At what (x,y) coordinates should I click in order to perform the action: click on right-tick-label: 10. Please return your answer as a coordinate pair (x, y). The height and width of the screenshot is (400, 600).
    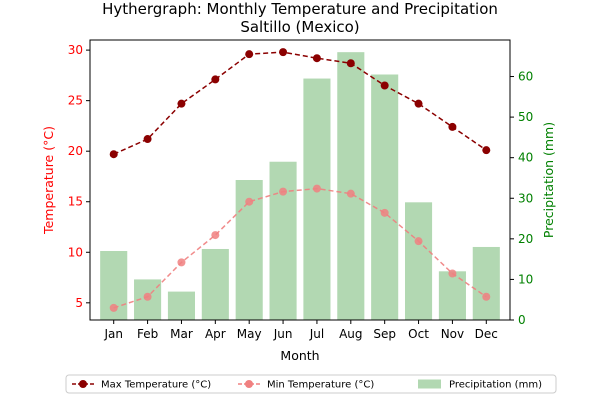
    Looking at the image, I should click on (525, 279).